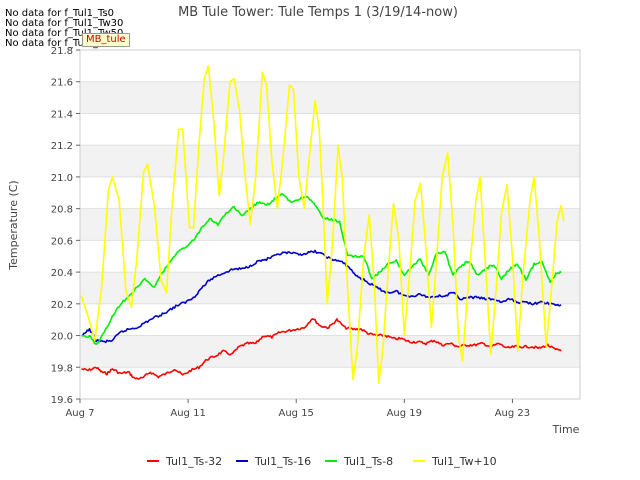  I want to click on legend-label: Tul1_Ts-8, so click(368, 461).